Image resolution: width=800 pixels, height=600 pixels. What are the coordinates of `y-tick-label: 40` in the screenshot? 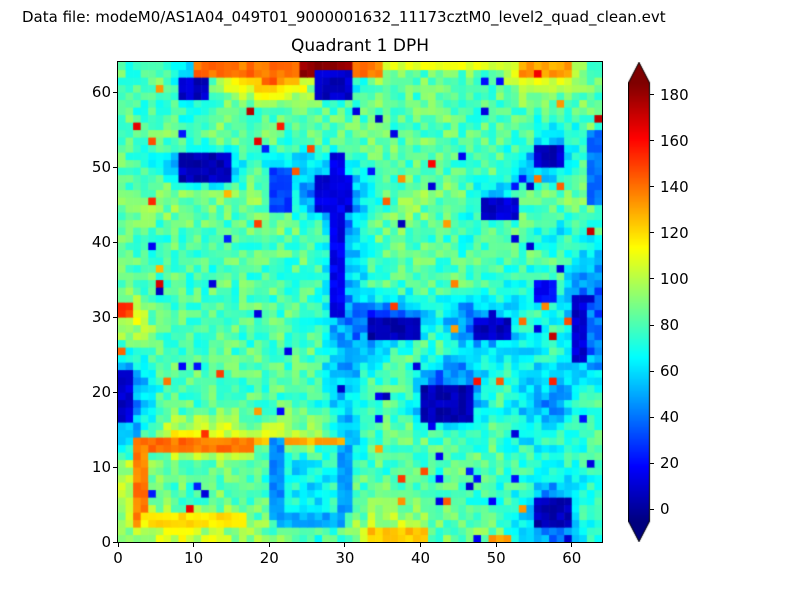 It's located at (101, 242).